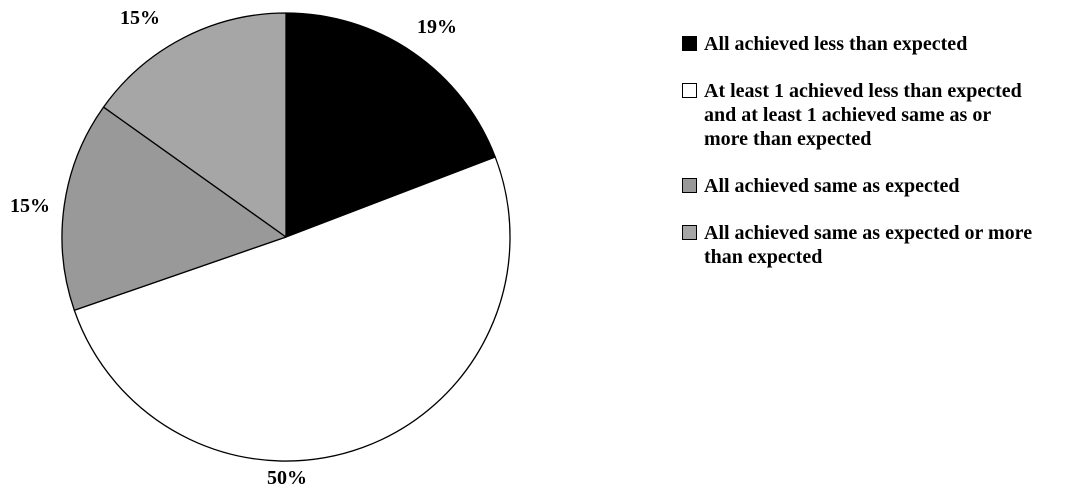  I want to click on legend-swatch-all-less, so click(689, 43).